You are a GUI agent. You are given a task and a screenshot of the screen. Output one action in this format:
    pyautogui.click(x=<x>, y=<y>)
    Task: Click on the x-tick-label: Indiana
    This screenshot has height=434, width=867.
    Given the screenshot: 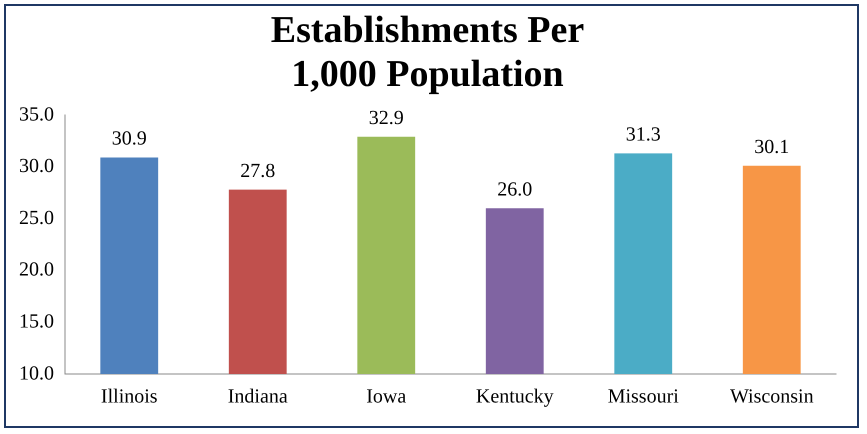 What is the action you would take?
    pyautogui.click(x=258, y=396)
    